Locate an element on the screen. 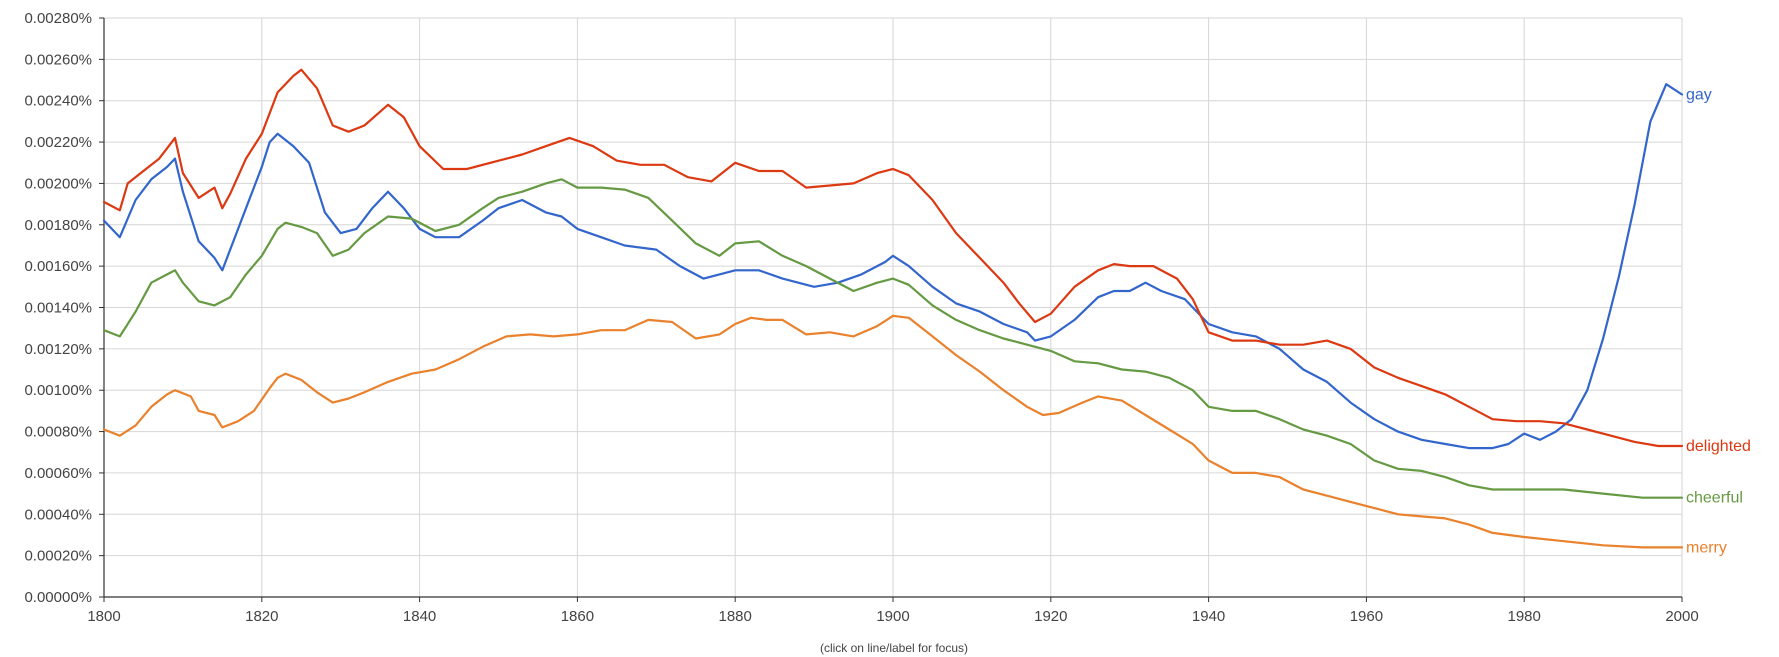 Image resolution: width=1779 pixels, height=657 pixels. y-tick-label: 0.00140% is located at coordinates (58, 308).